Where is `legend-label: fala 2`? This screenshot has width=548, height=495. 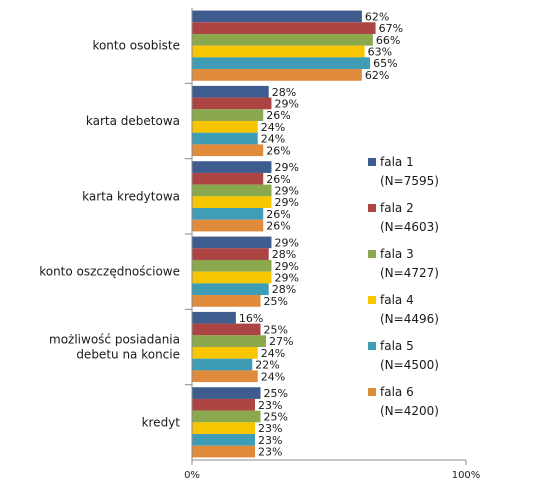 legend-label: fala 2 is located at coordinates (397, 208).